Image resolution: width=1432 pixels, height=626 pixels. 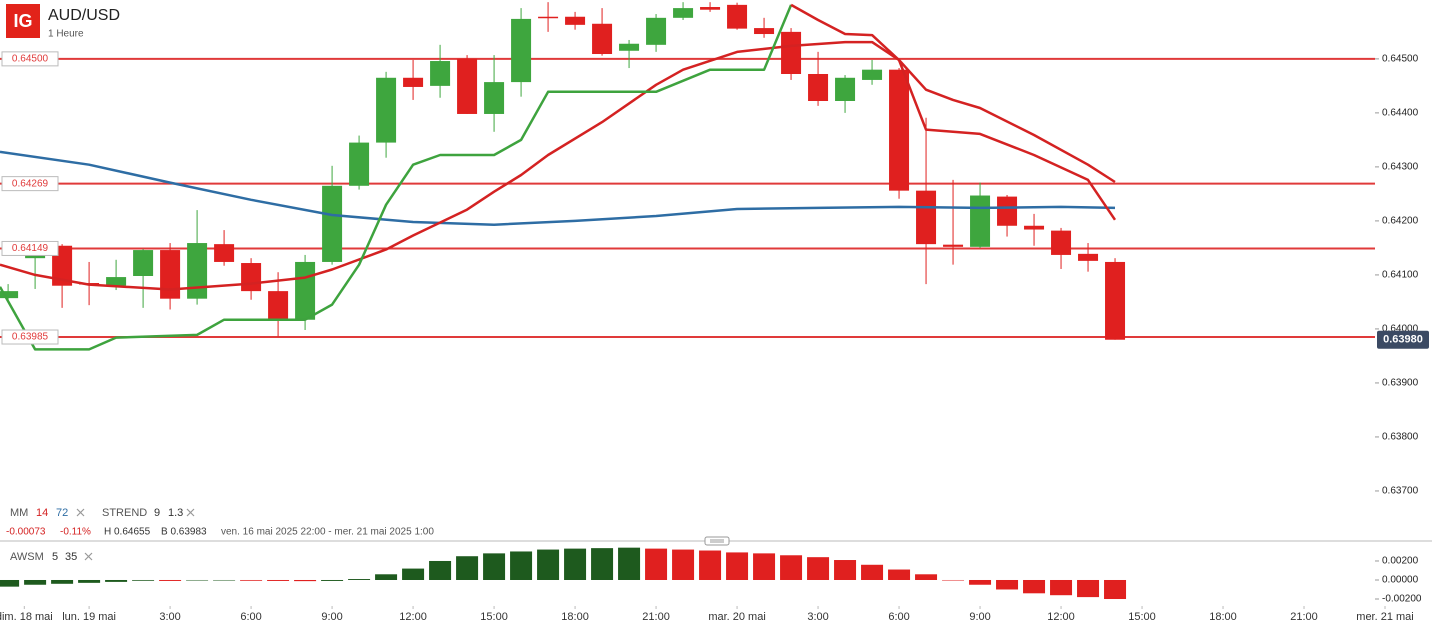 What do you see at coordinates (1400, 113) in the screenshot?
I see `y-tick-label: 0.64400` at bounding box center [1400, 113].